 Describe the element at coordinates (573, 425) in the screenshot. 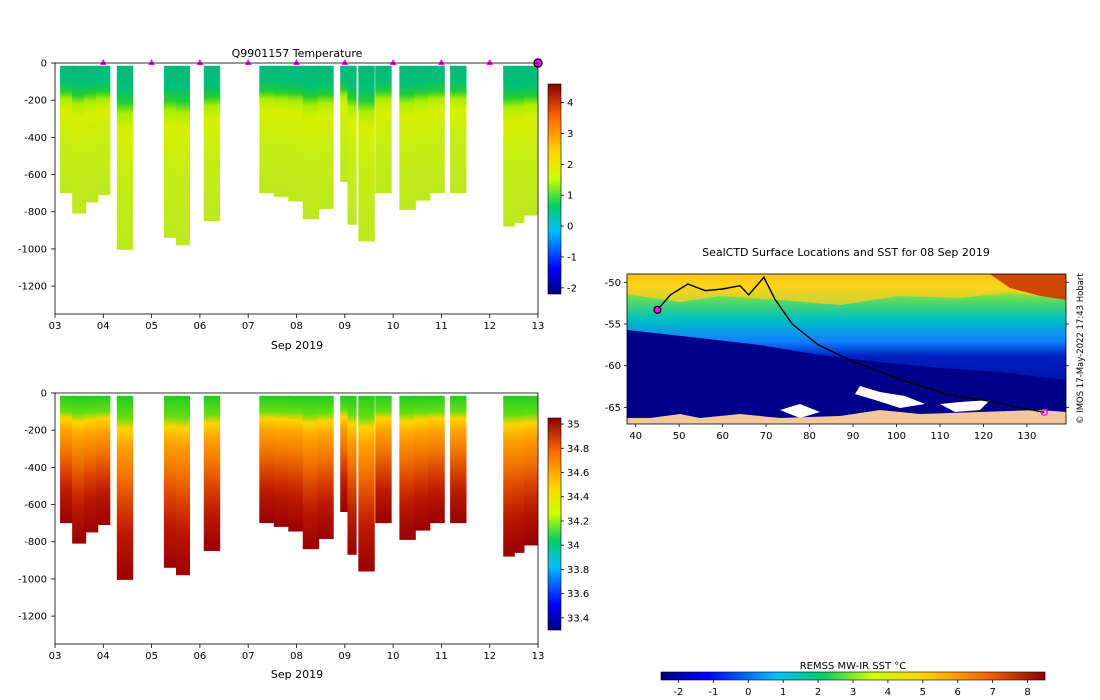

I see `colorbar-tick-label: 35` at that location.